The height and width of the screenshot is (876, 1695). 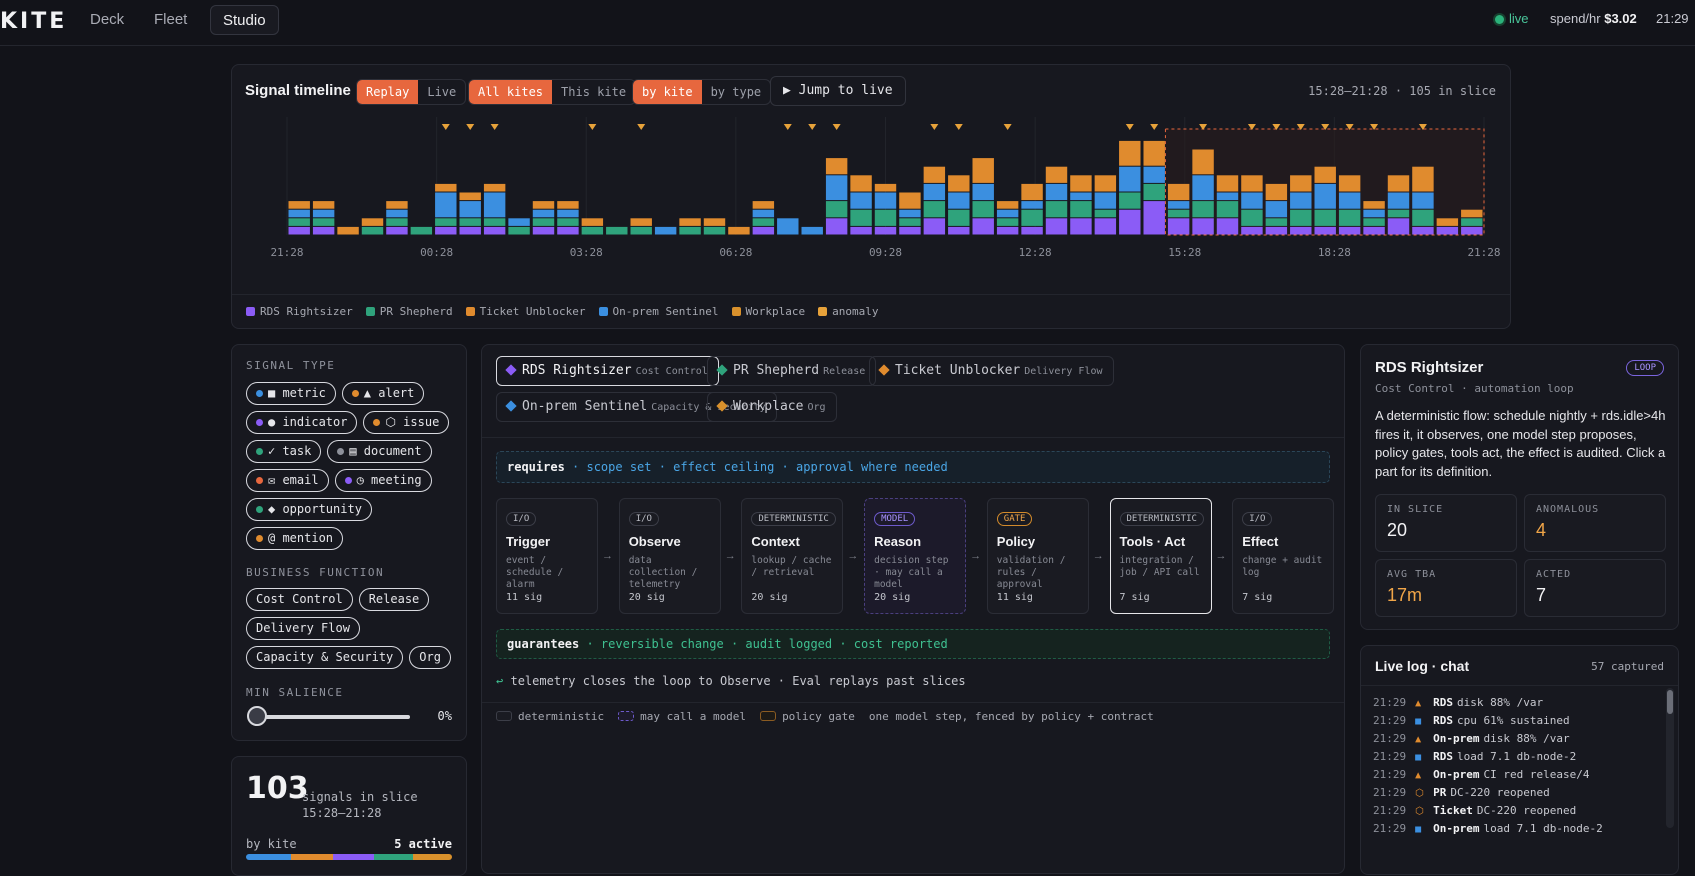 I want to click on business-function-chip: Org, so click(x=430, y=657).